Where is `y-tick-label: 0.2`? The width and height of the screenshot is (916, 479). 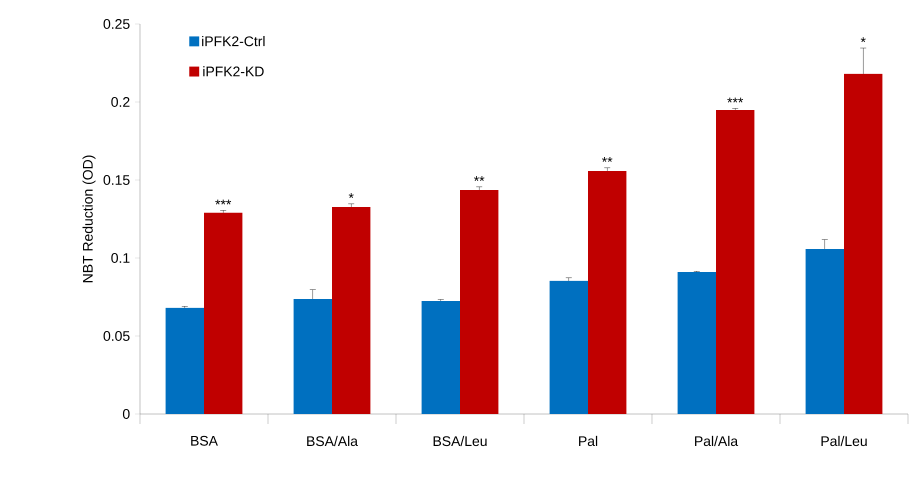
y-tick-label: 0.2 is located at coordinates (120, 102).